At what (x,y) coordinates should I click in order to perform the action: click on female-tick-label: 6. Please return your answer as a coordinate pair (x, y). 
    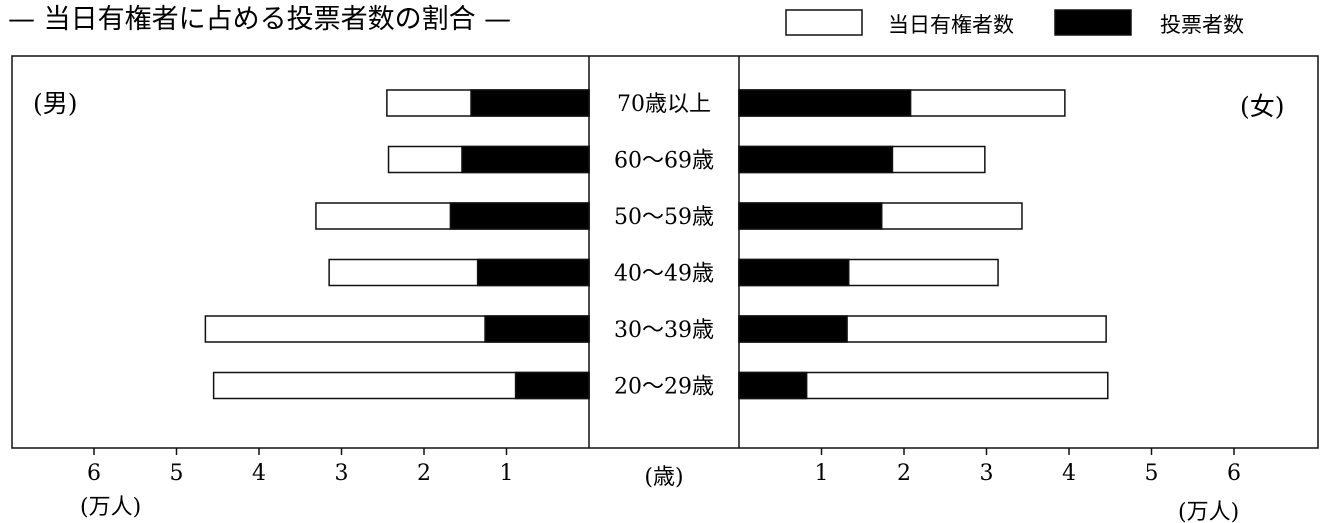
    Looking at the image, I should click on (1234, 473).